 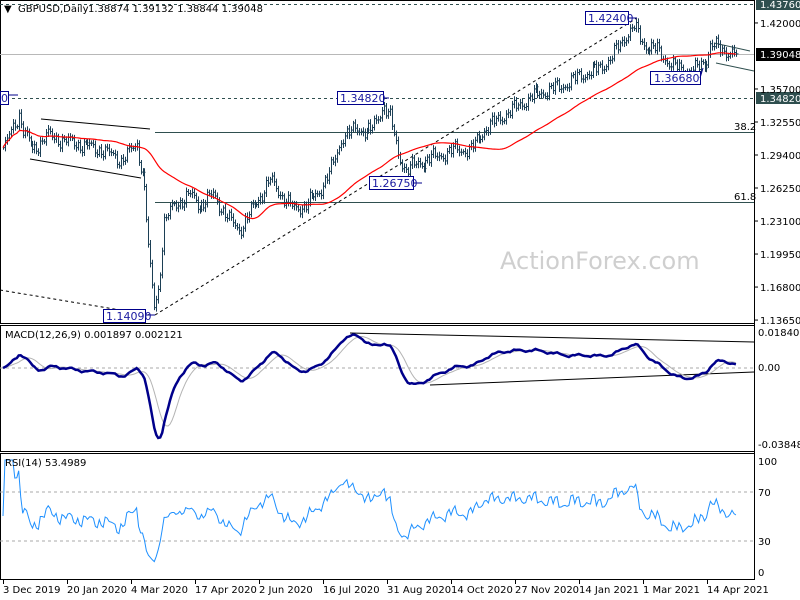 I want to click on rsi-tick: 0, so click(x=761, y=573).